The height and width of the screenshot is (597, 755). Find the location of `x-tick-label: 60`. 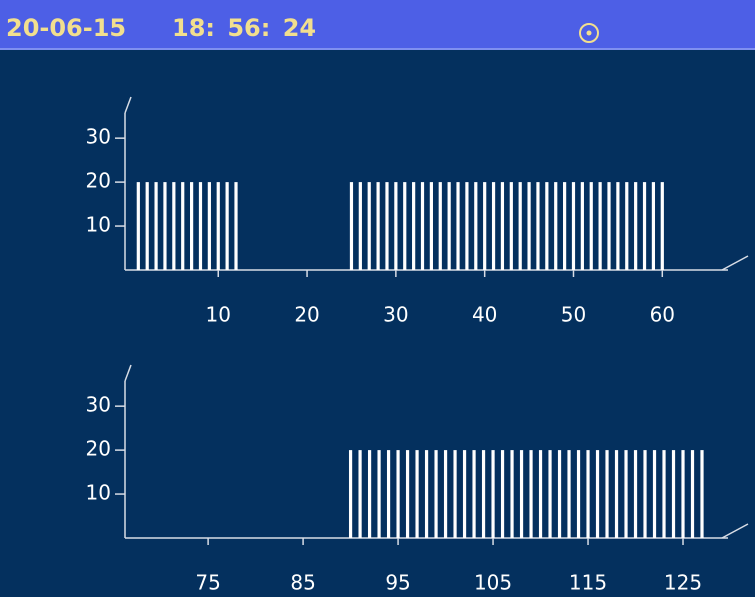

x-tick-label: 60 is located at coordinates (662, 315).